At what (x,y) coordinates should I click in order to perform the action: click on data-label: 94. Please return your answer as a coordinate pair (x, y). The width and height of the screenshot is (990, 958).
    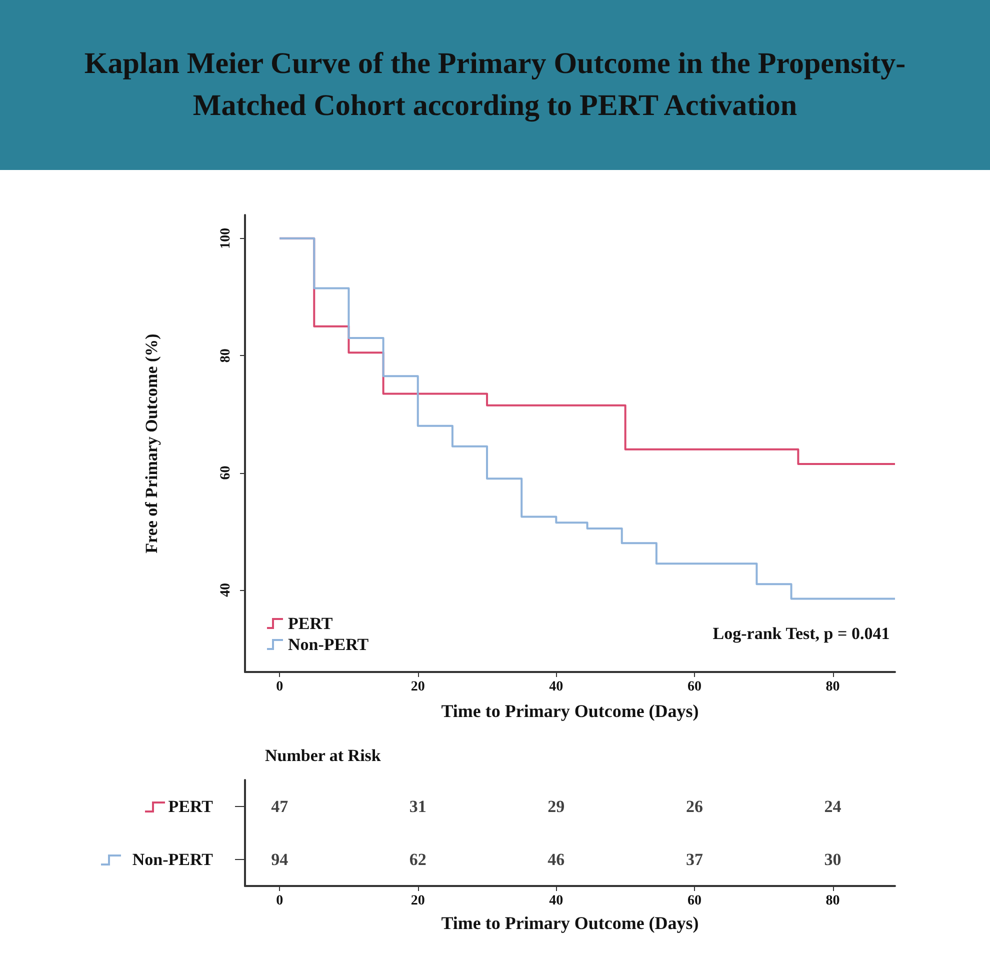
    Looking at the image, I should click on (280, 859).